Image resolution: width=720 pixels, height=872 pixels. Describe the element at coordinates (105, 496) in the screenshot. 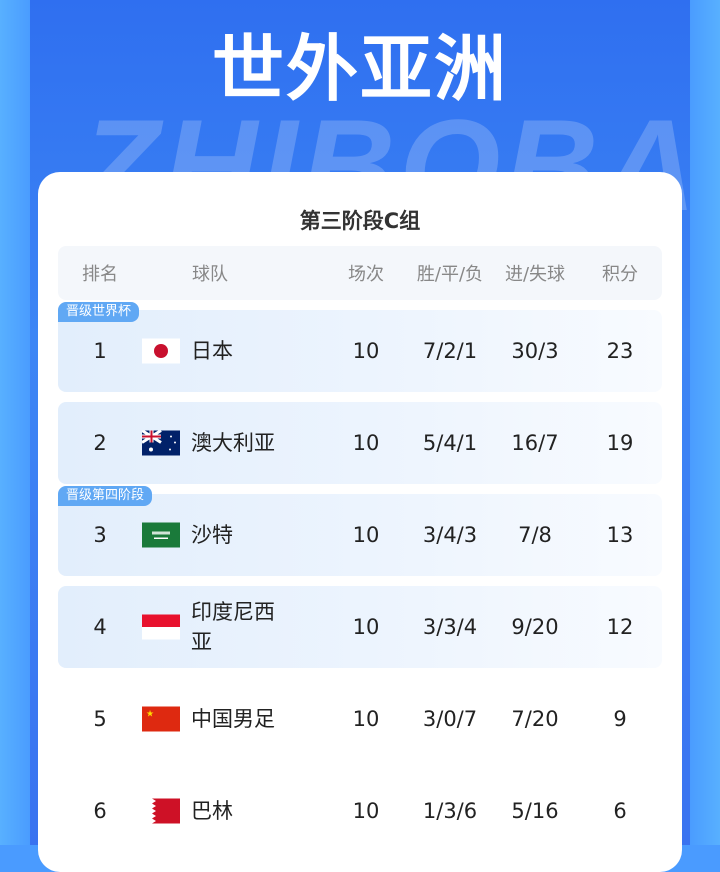

I see `qualification-badge: 晋级第四阶段` at that location.